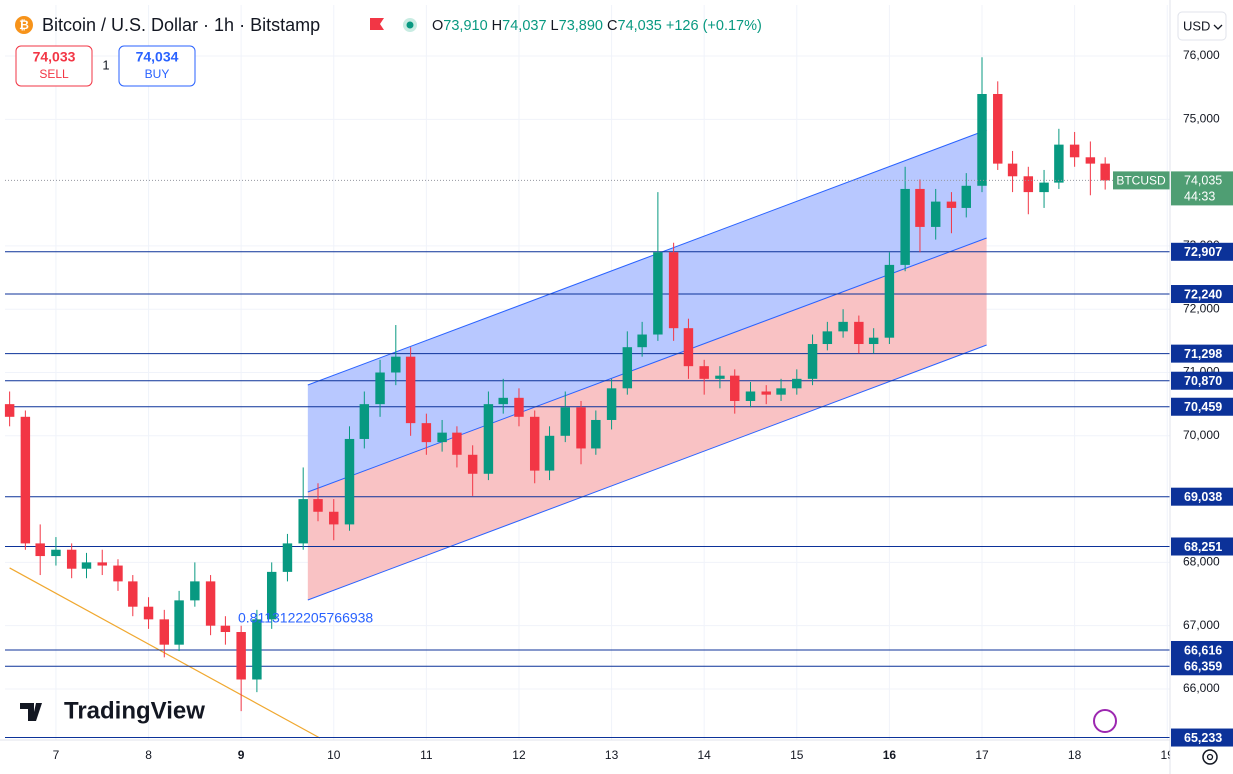 This screenshot has width=1233, height=774. Describe the element at coordinates (157, 74) in the screenshot. I see `buy-label: BUY` at that location.